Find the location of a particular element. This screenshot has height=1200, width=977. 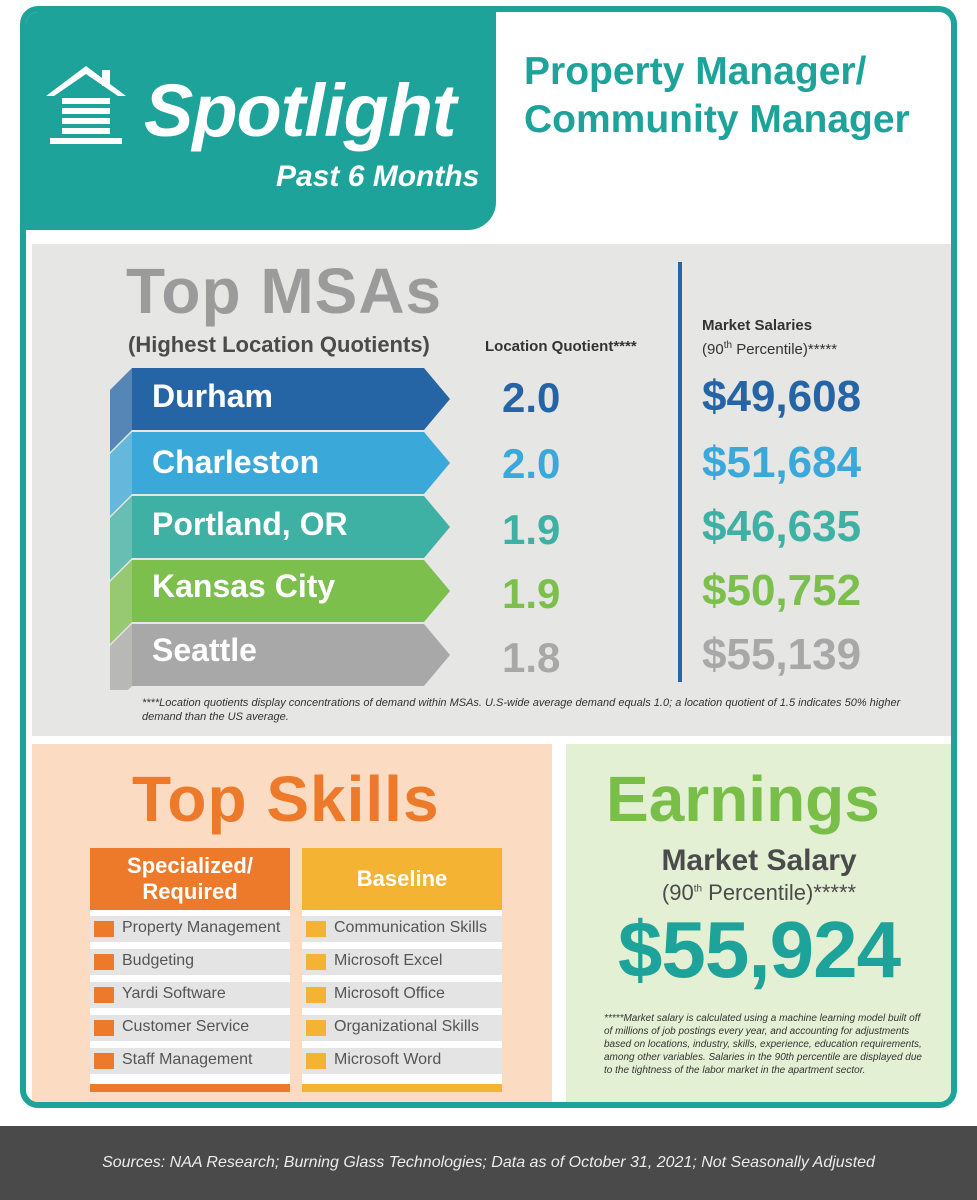

msa-subtitle: (Highest Location Quotients) is located at coordinates (279, 344).